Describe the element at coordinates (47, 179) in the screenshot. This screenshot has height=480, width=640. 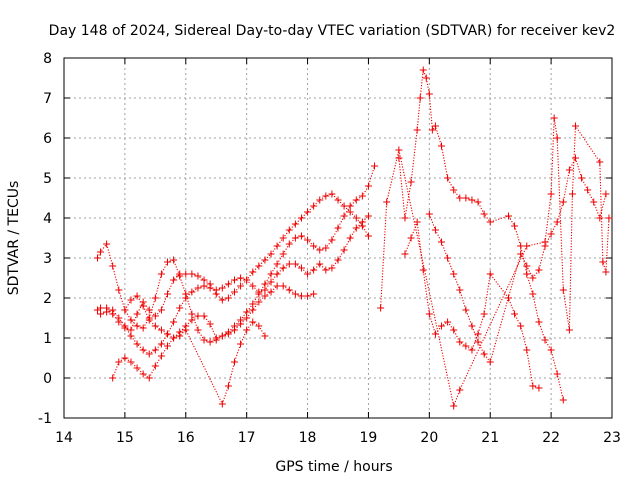
I see `y-tick-label: 5` at that location.